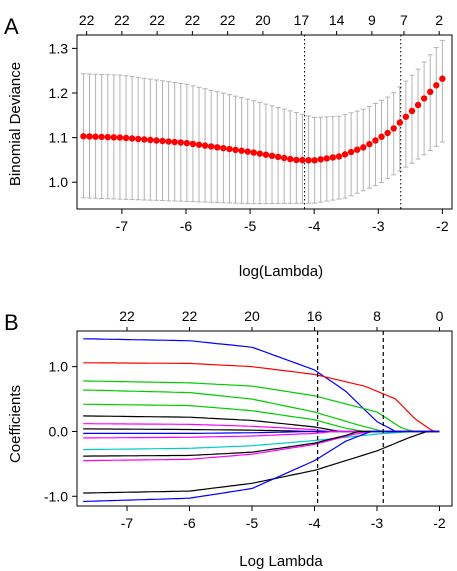  Describe the element at coordinates (314, 523) in the screenshot. I see `panel-b-xtick-label: -4` at that location.